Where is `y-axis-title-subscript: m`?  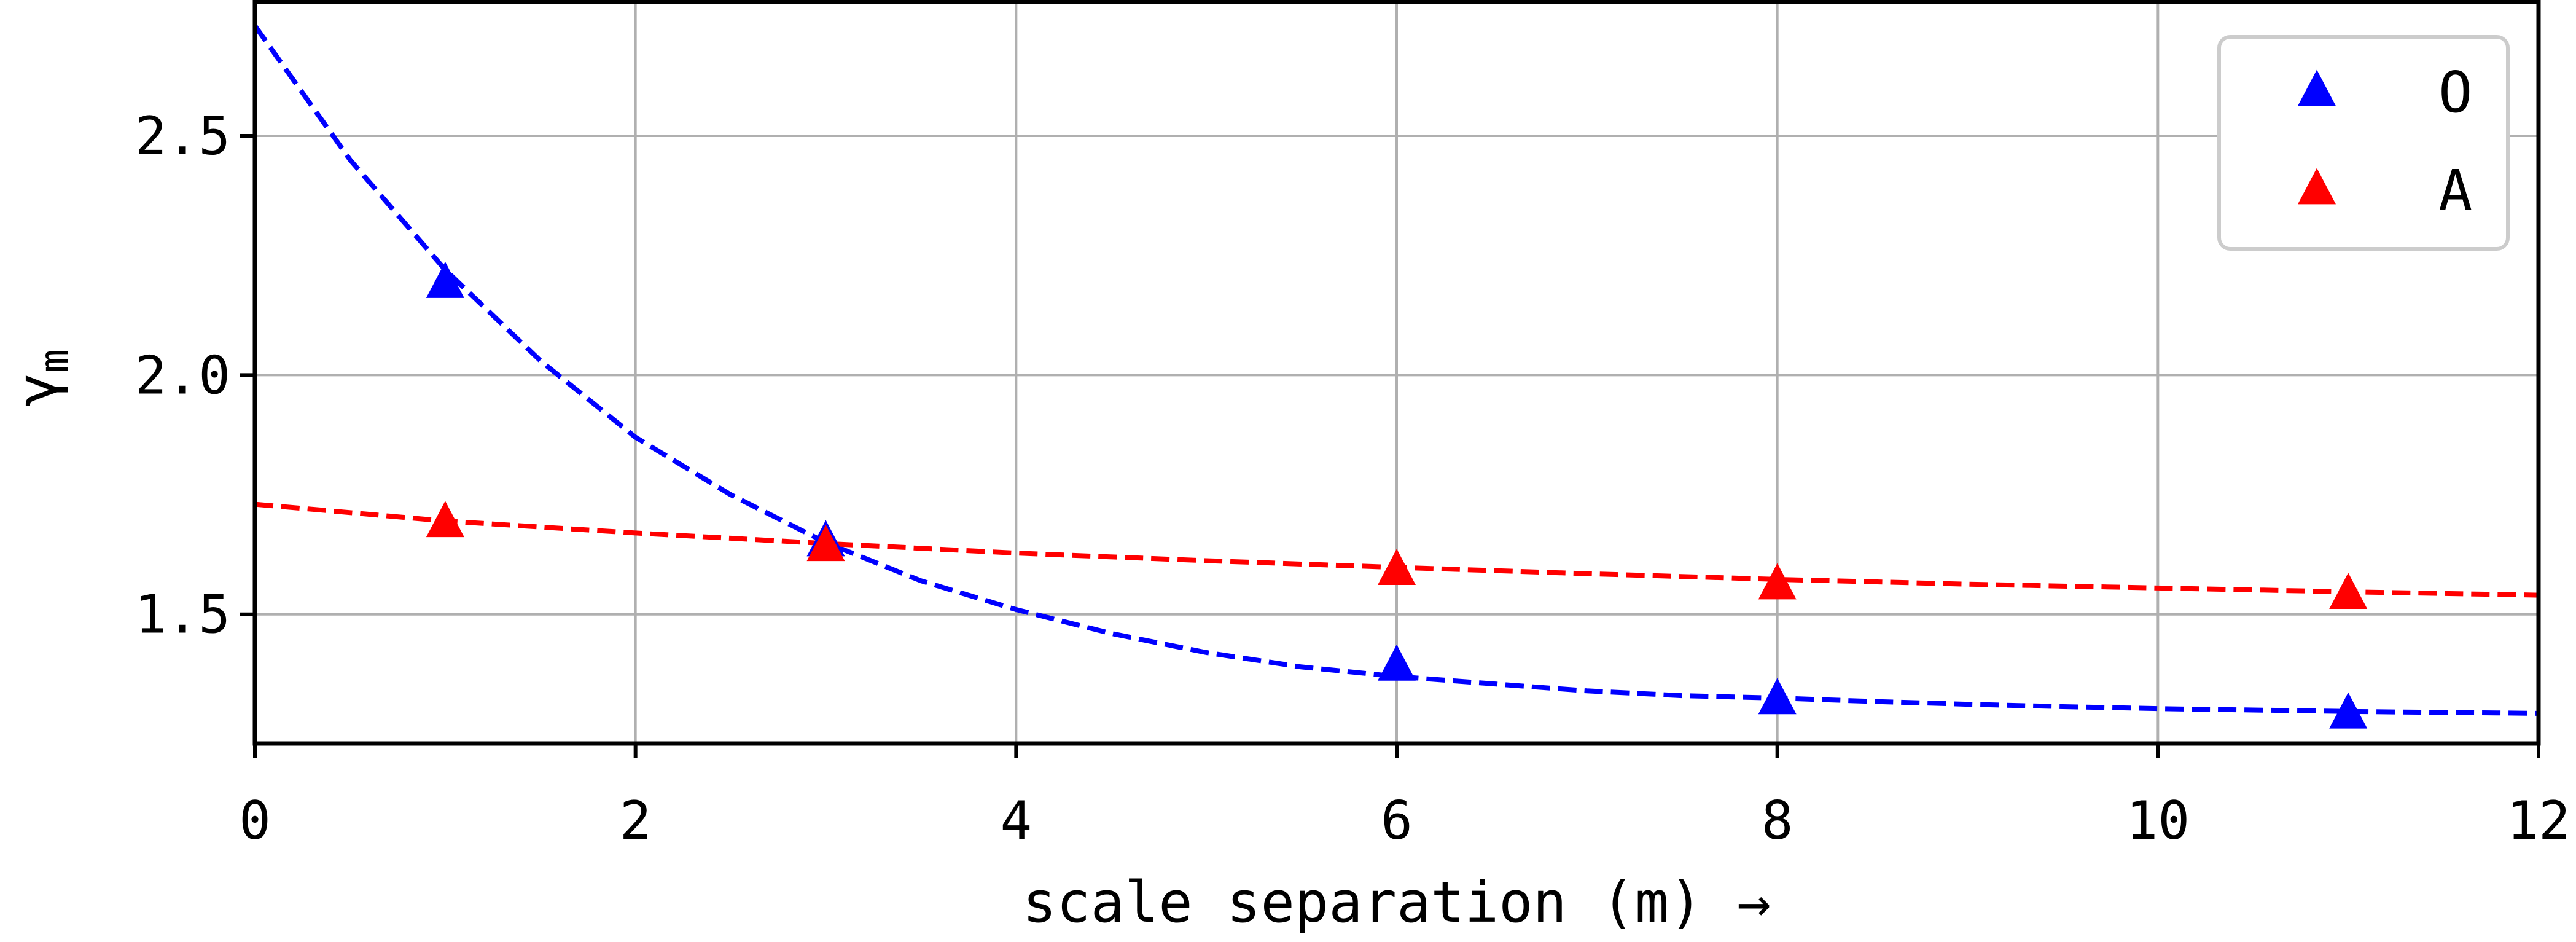
y-axis-title-subscript: m is located at coordinates (54, 361).